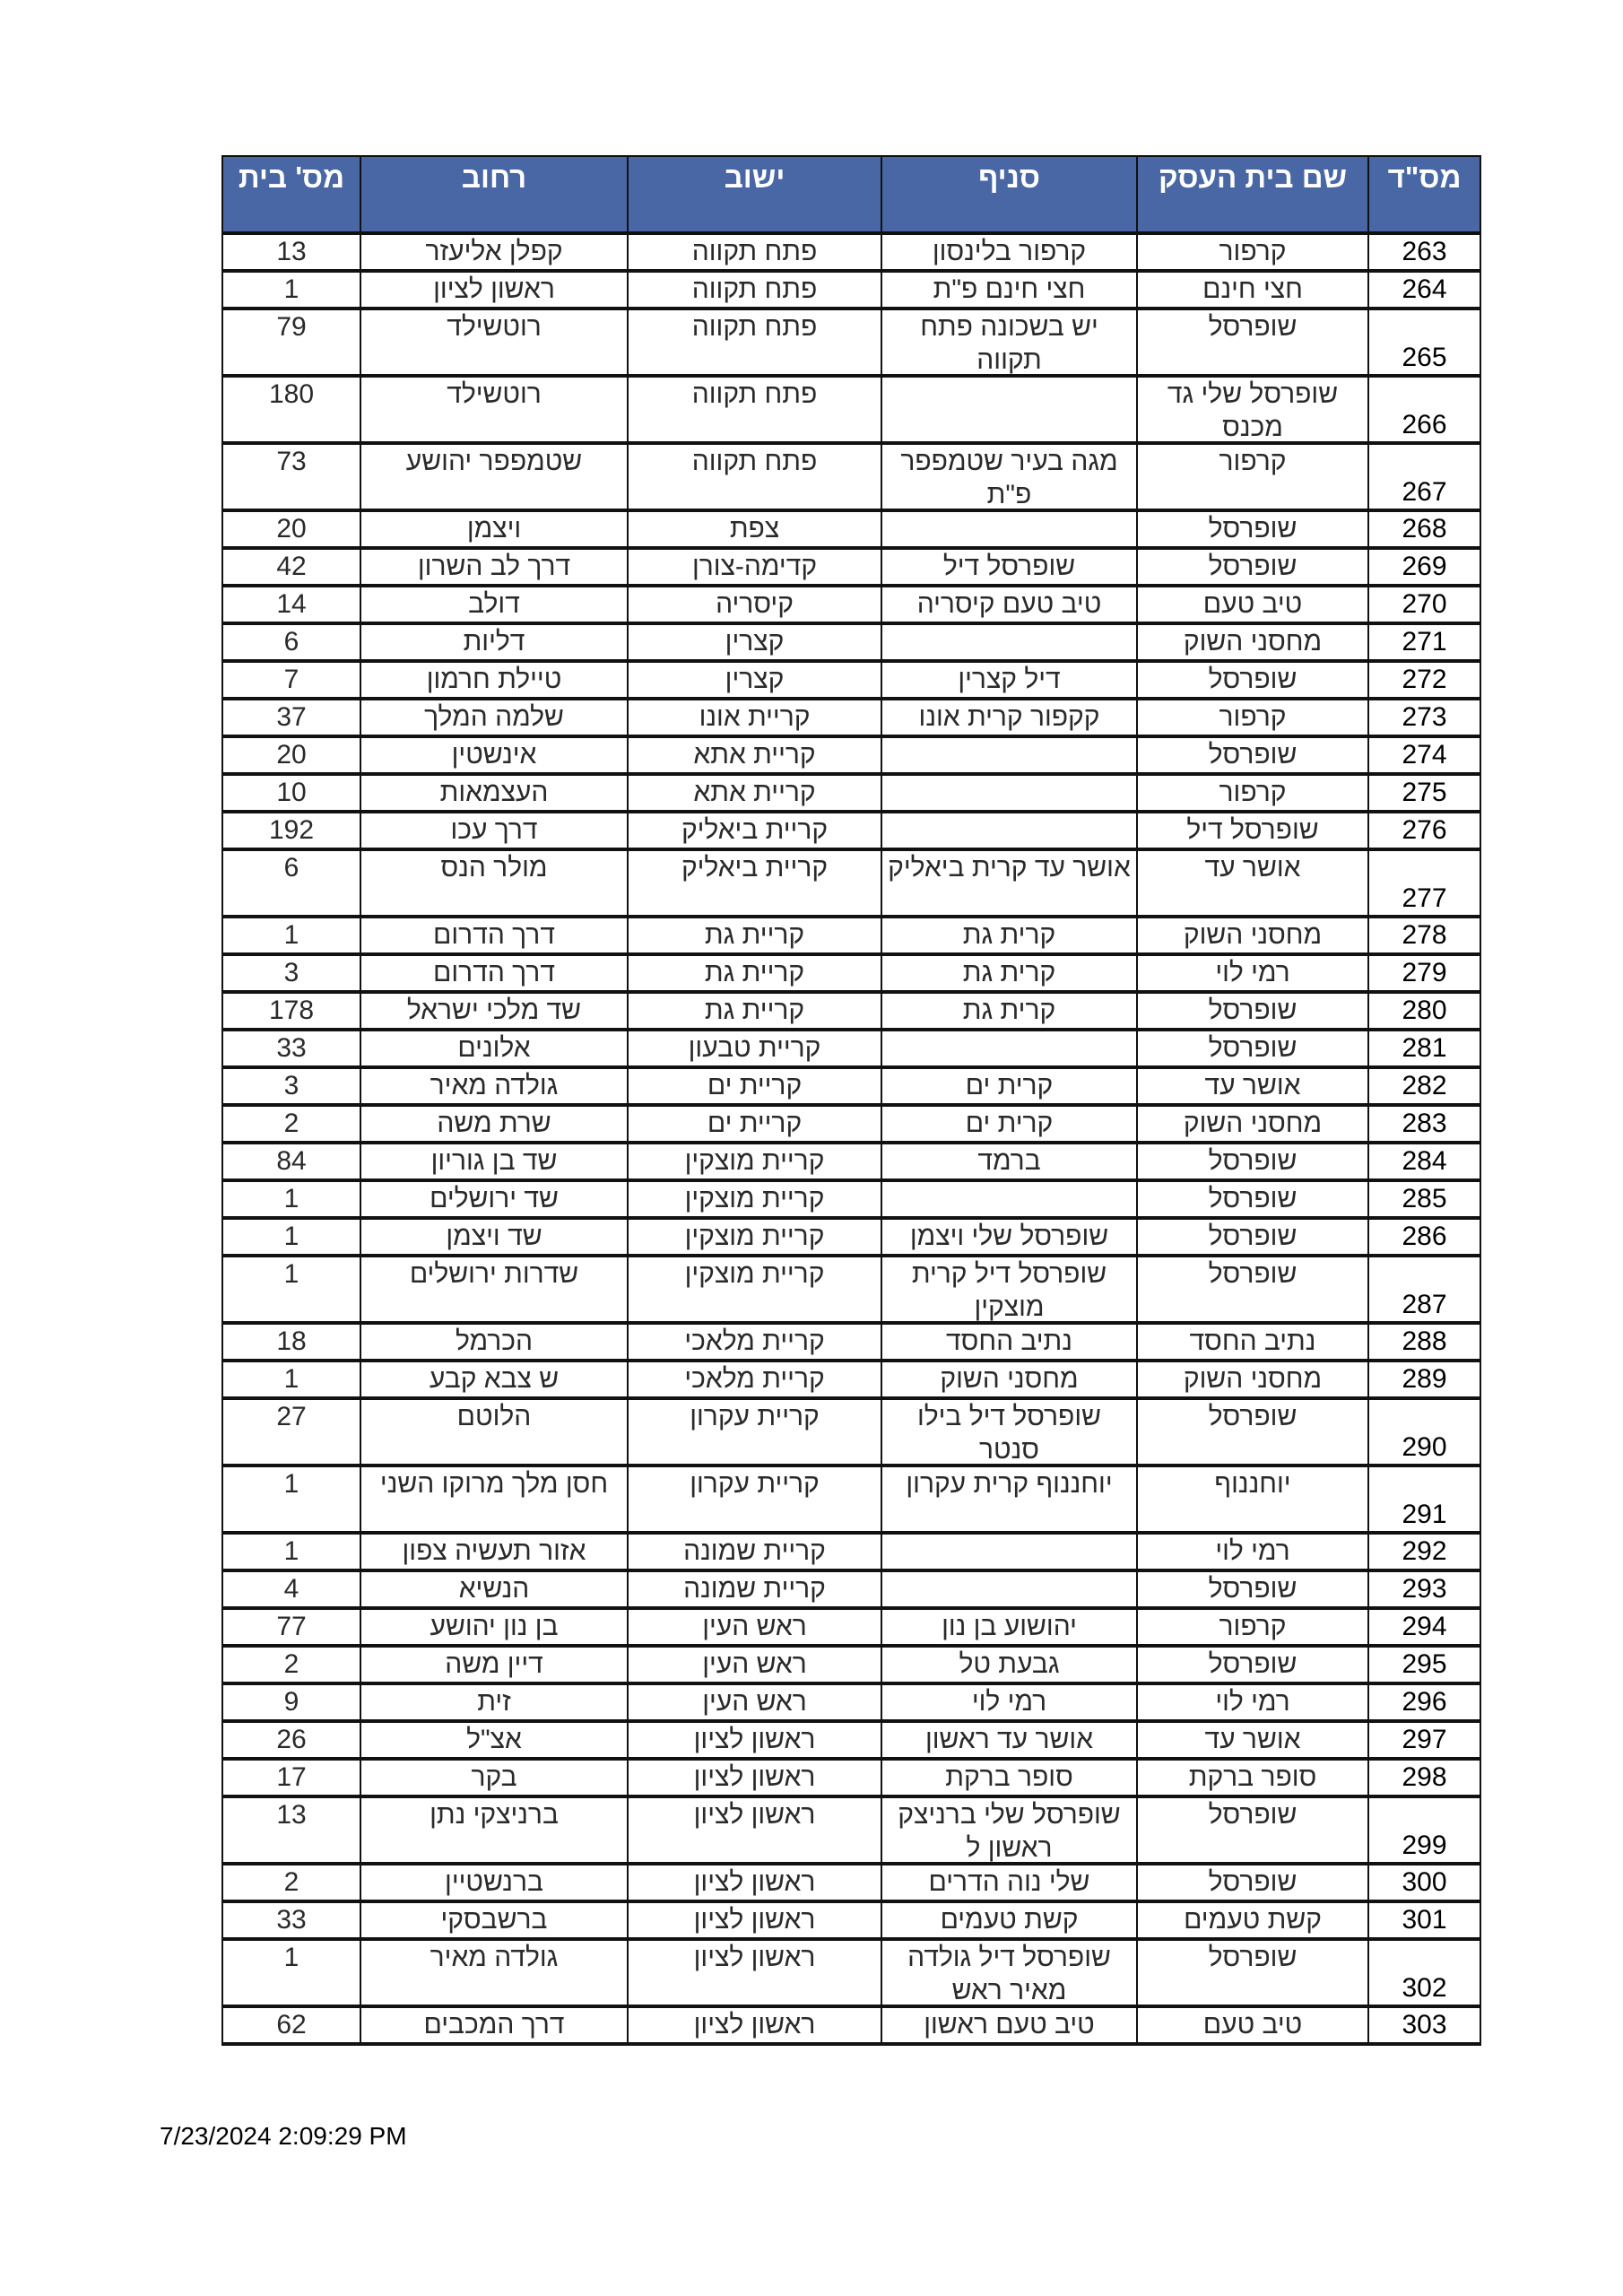 This screenshot has height=2296, width=1623. I want to click on cell-city-text: קריית ים, so click(755, 1085).